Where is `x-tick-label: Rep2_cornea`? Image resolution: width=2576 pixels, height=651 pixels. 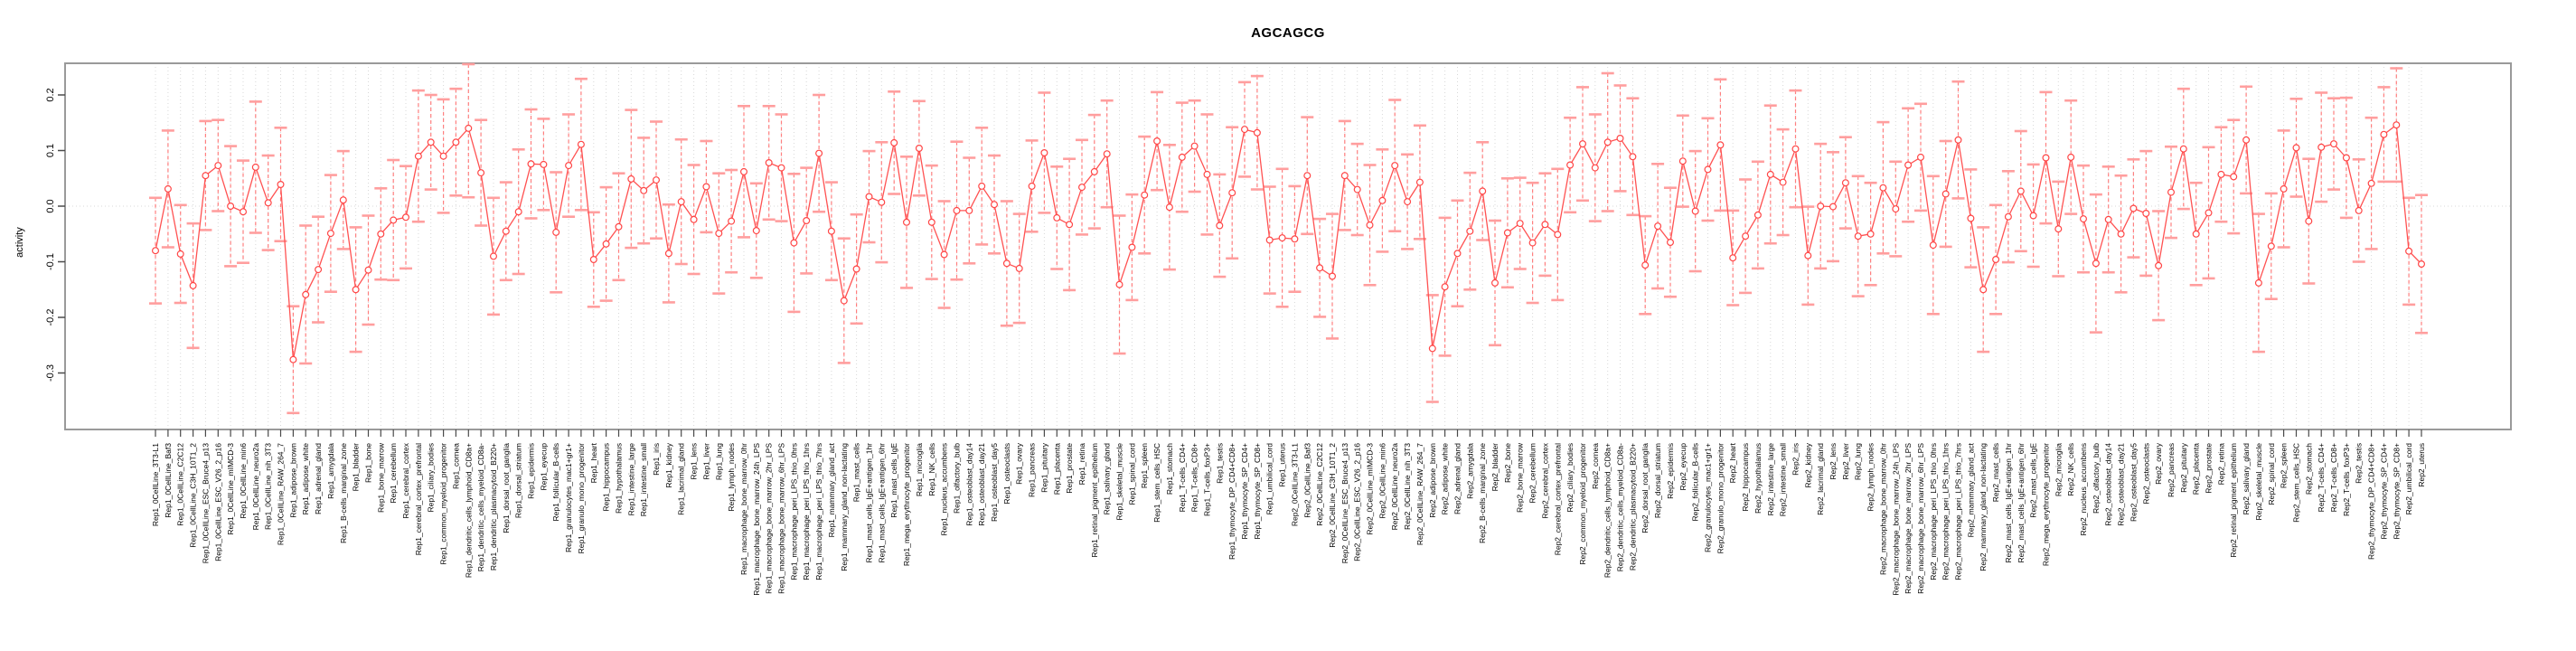
x-tick-label: Rep2_cornea is located at coordinates (1596, 466).